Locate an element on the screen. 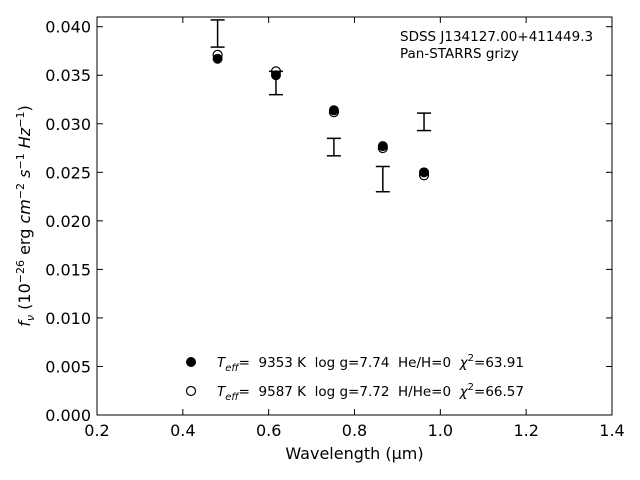 This screenshot has width=640, height=480. x-tick-label: 0.4 is located at coordinates (182, 430).